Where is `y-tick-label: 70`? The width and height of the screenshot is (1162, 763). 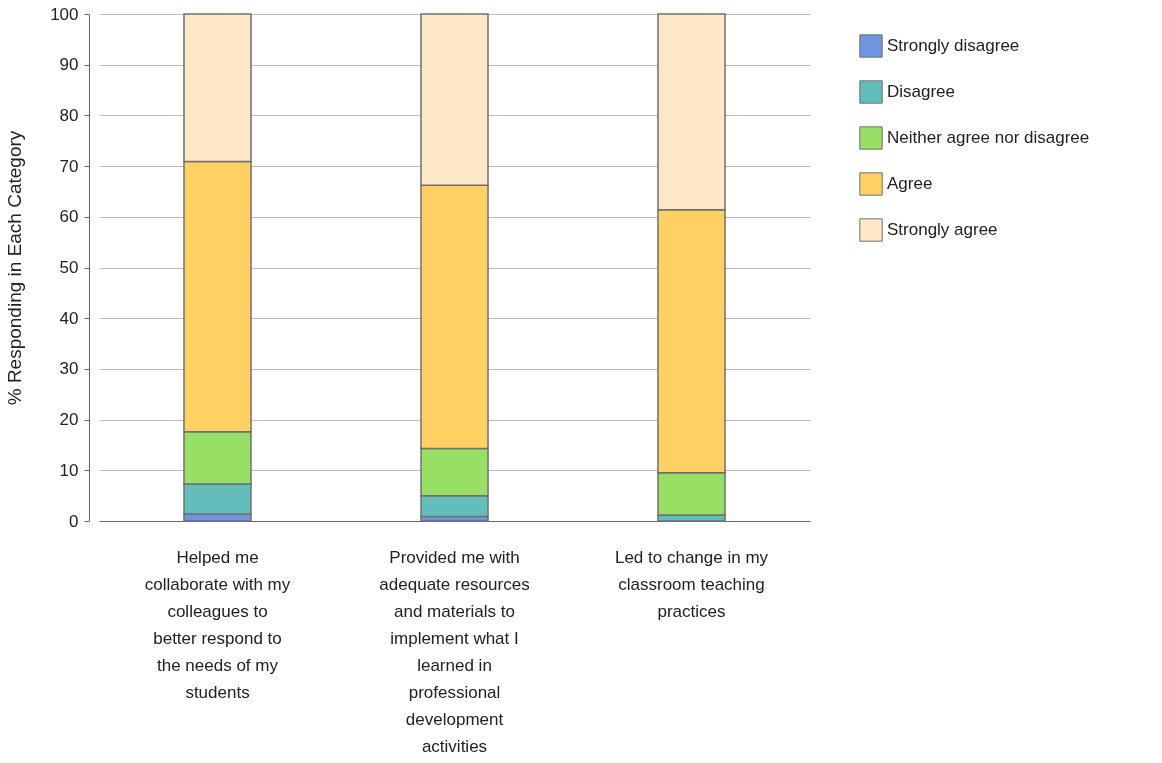 y-tick-label: 70 is located at coordinates (69, 166).